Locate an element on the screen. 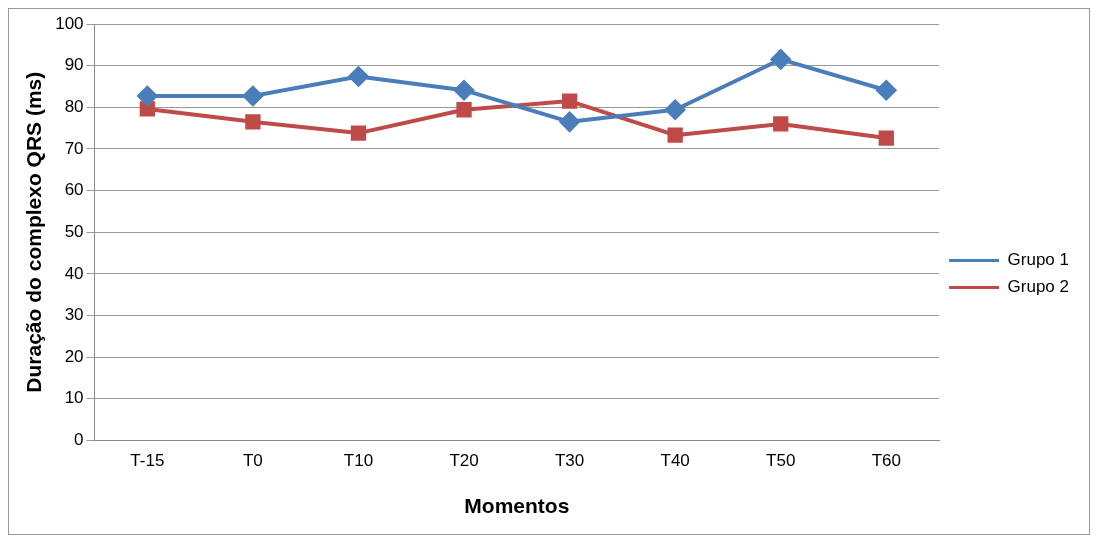 This screenshot has height=543, width=1097. y-tick-label: 10 is located at coordinates (74, 398).